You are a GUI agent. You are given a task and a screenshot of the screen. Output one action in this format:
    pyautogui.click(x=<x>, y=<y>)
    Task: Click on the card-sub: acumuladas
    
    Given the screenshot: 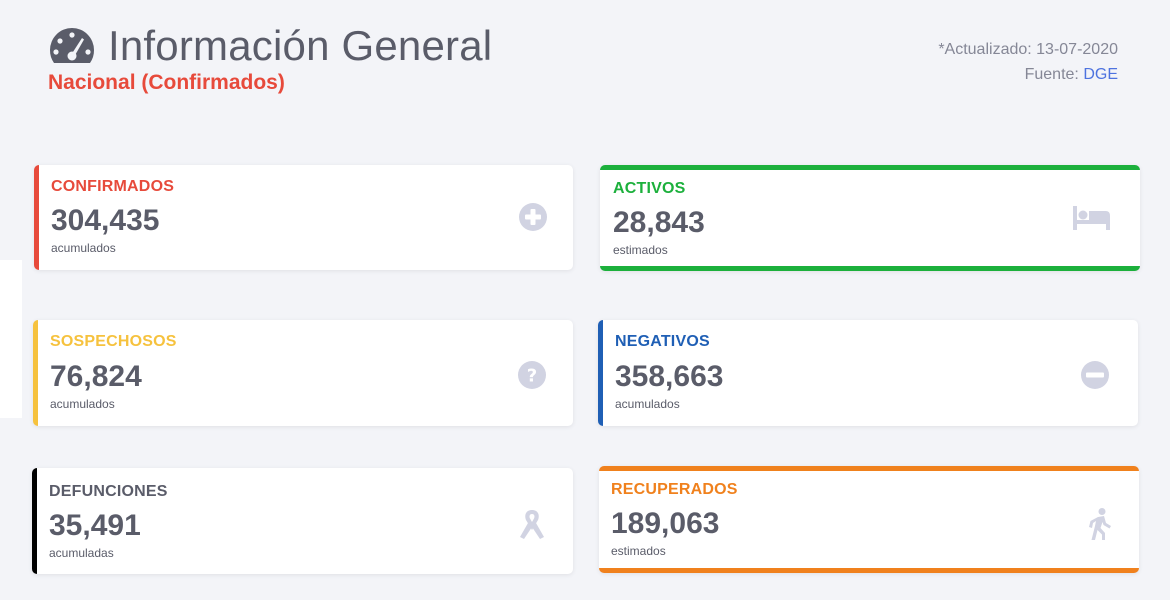 What is the action you would take?
    pyautogui.click(x=81, y=553)
    